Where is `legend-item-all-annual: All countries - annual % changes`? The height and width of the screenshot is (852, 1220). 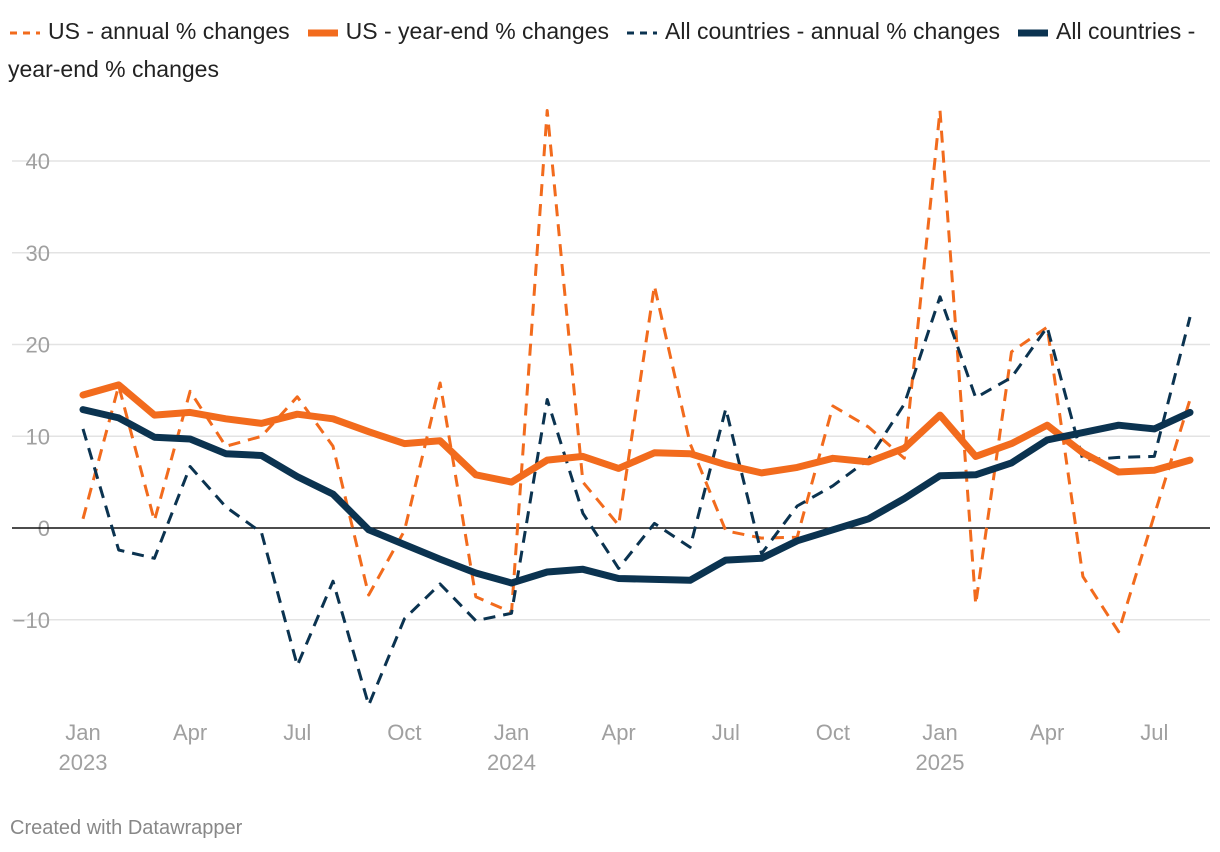
legend-item-all-annual: All countries - annual % changes is located at coordinates (812, 31).